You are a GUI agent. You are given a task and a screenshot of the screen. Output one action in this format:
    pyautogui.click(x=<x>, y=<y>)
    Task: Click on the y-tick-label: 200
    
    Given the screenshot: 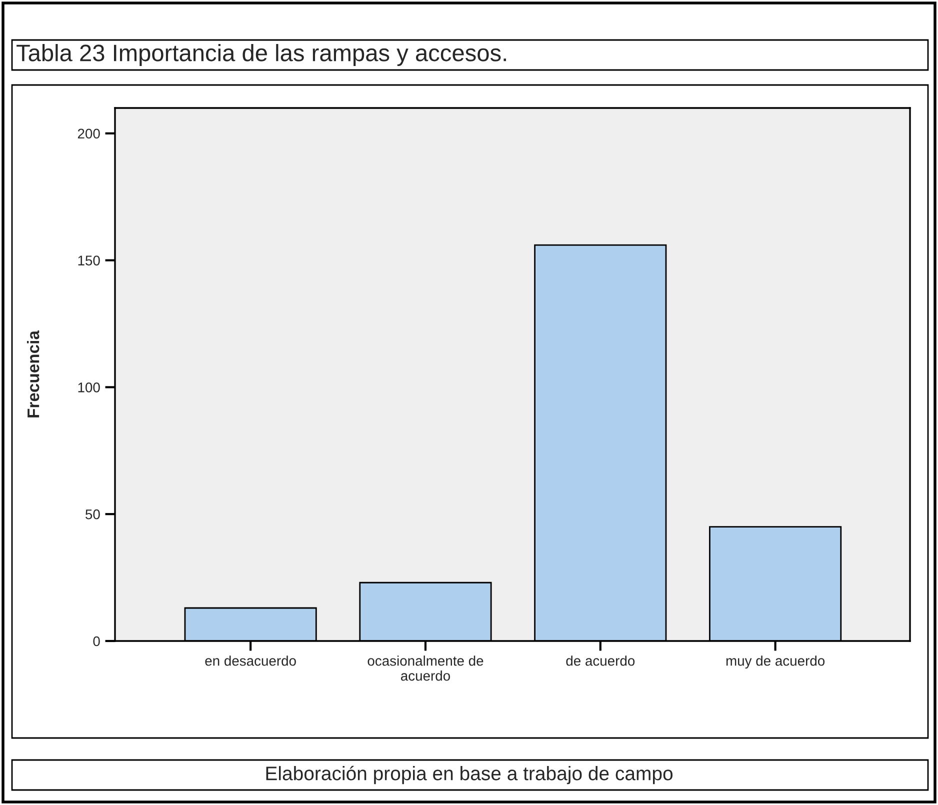 What is the action you would take?
    pyautogui.click(x=89, y=133)
    